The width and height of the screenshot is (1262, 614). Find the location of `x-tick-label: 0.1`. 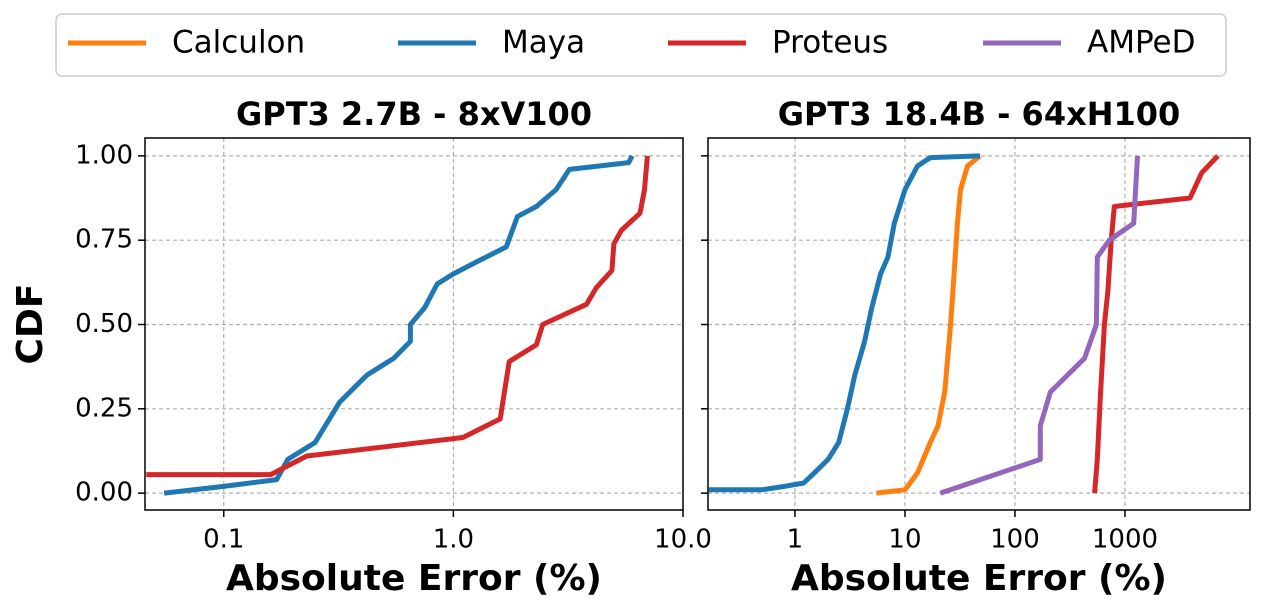

x-tick-label: 0.1 is located at coordinates (223, 540).